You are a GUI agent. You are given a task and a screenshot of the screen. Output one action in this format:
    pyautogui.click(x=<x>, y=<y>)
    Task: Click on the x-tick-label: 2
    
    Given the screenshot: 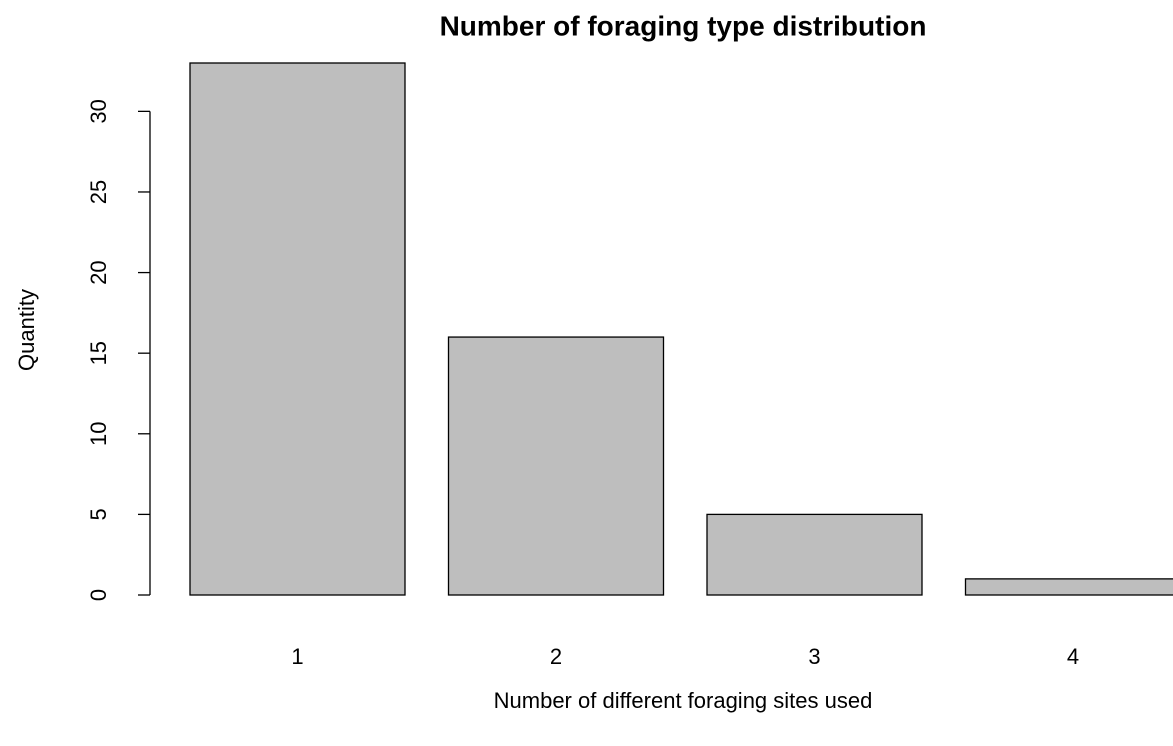 What is the action you would take?
    pyautogui.click(x=556, y=656)
    